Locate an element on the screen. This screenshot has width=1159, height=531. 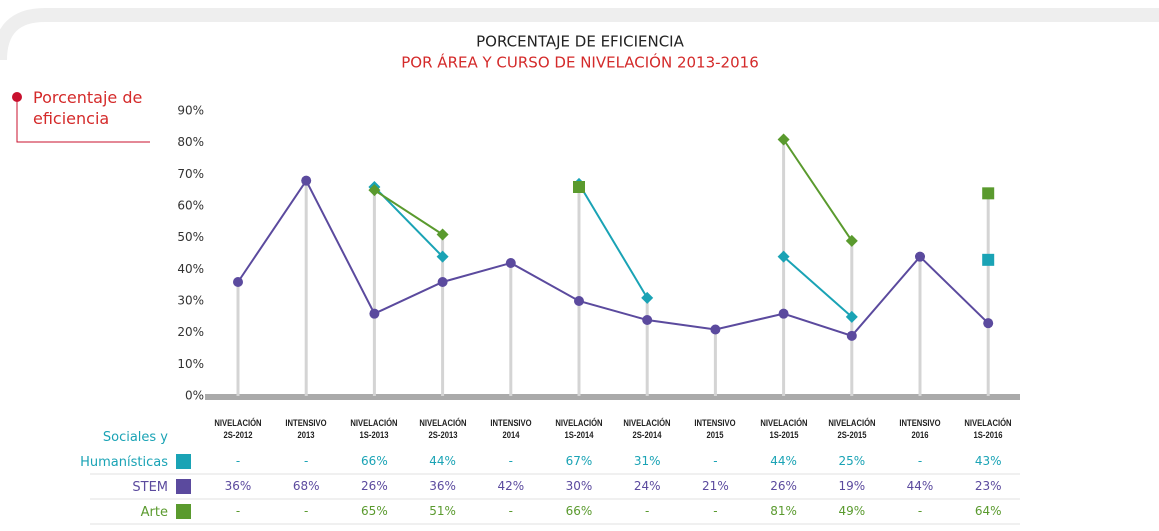
x-tick-label: INTENSIVO 2014 is located at coordinates (511, 429).